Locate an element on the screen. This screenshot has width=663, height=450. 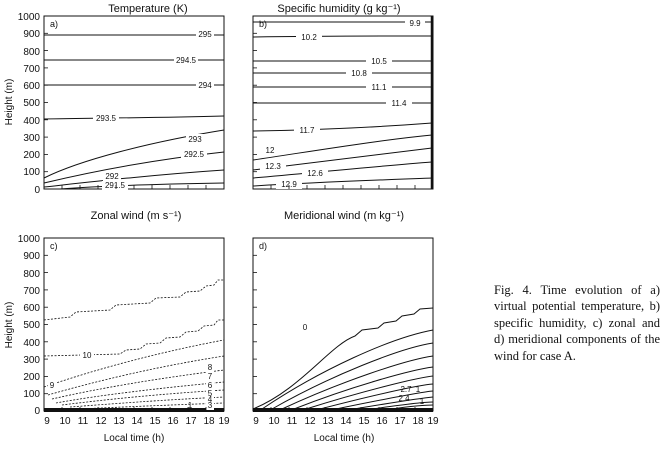
contour-label: 10 is located at coordinates (87, 355).